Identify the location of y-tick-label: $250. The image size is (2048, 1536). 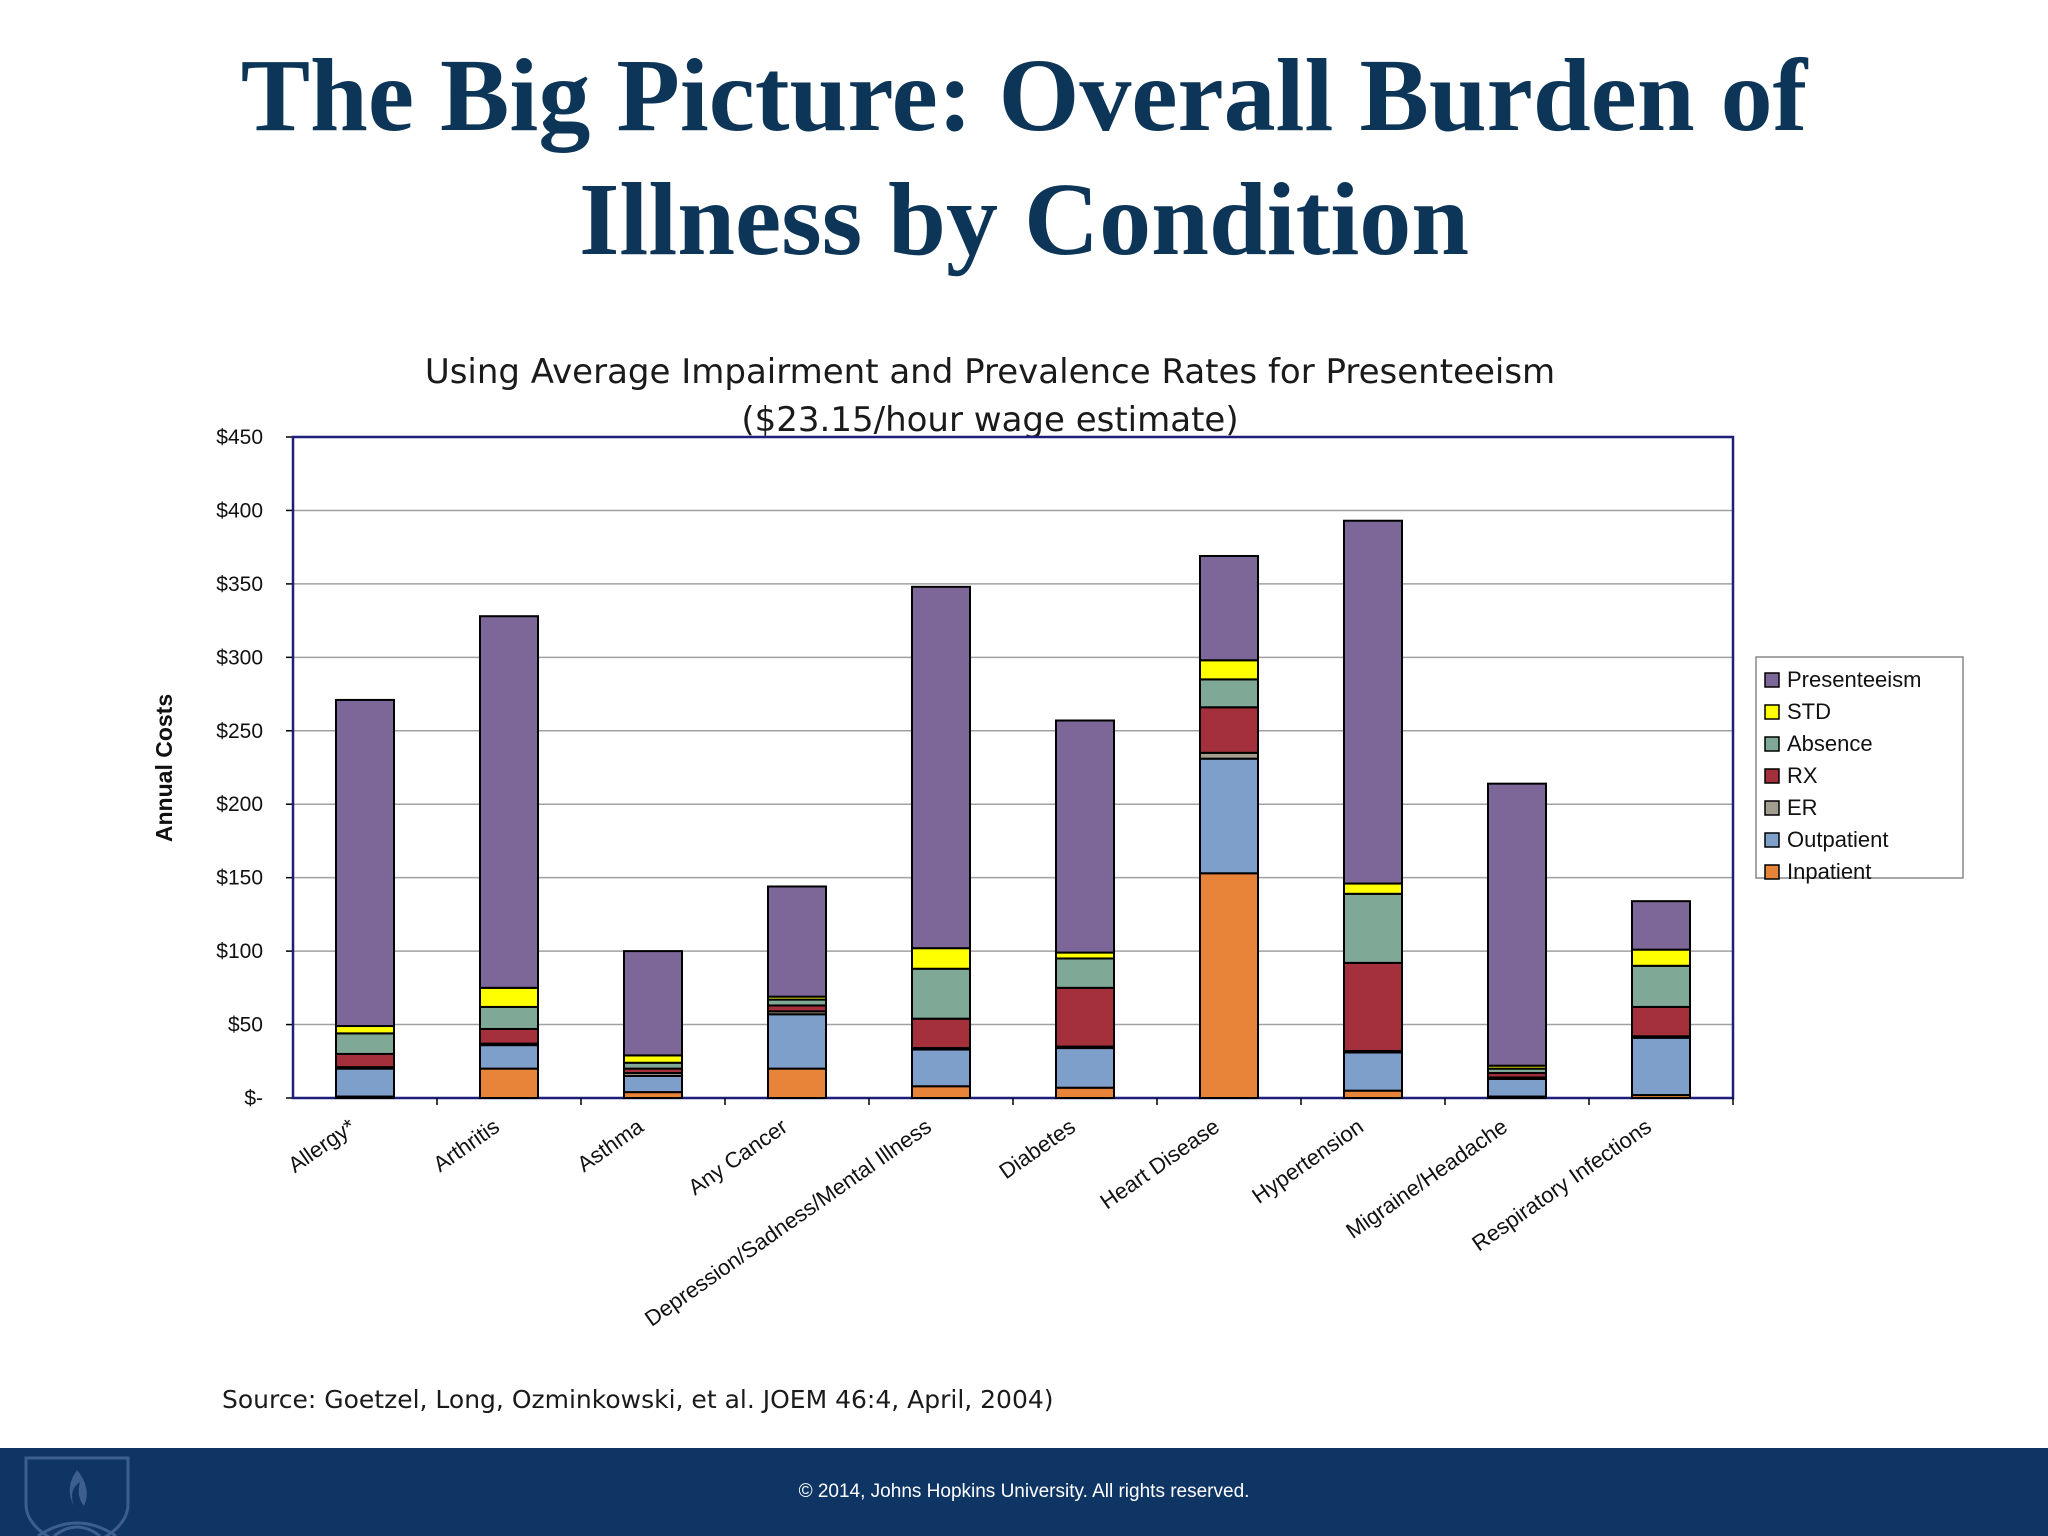
(239, 731).